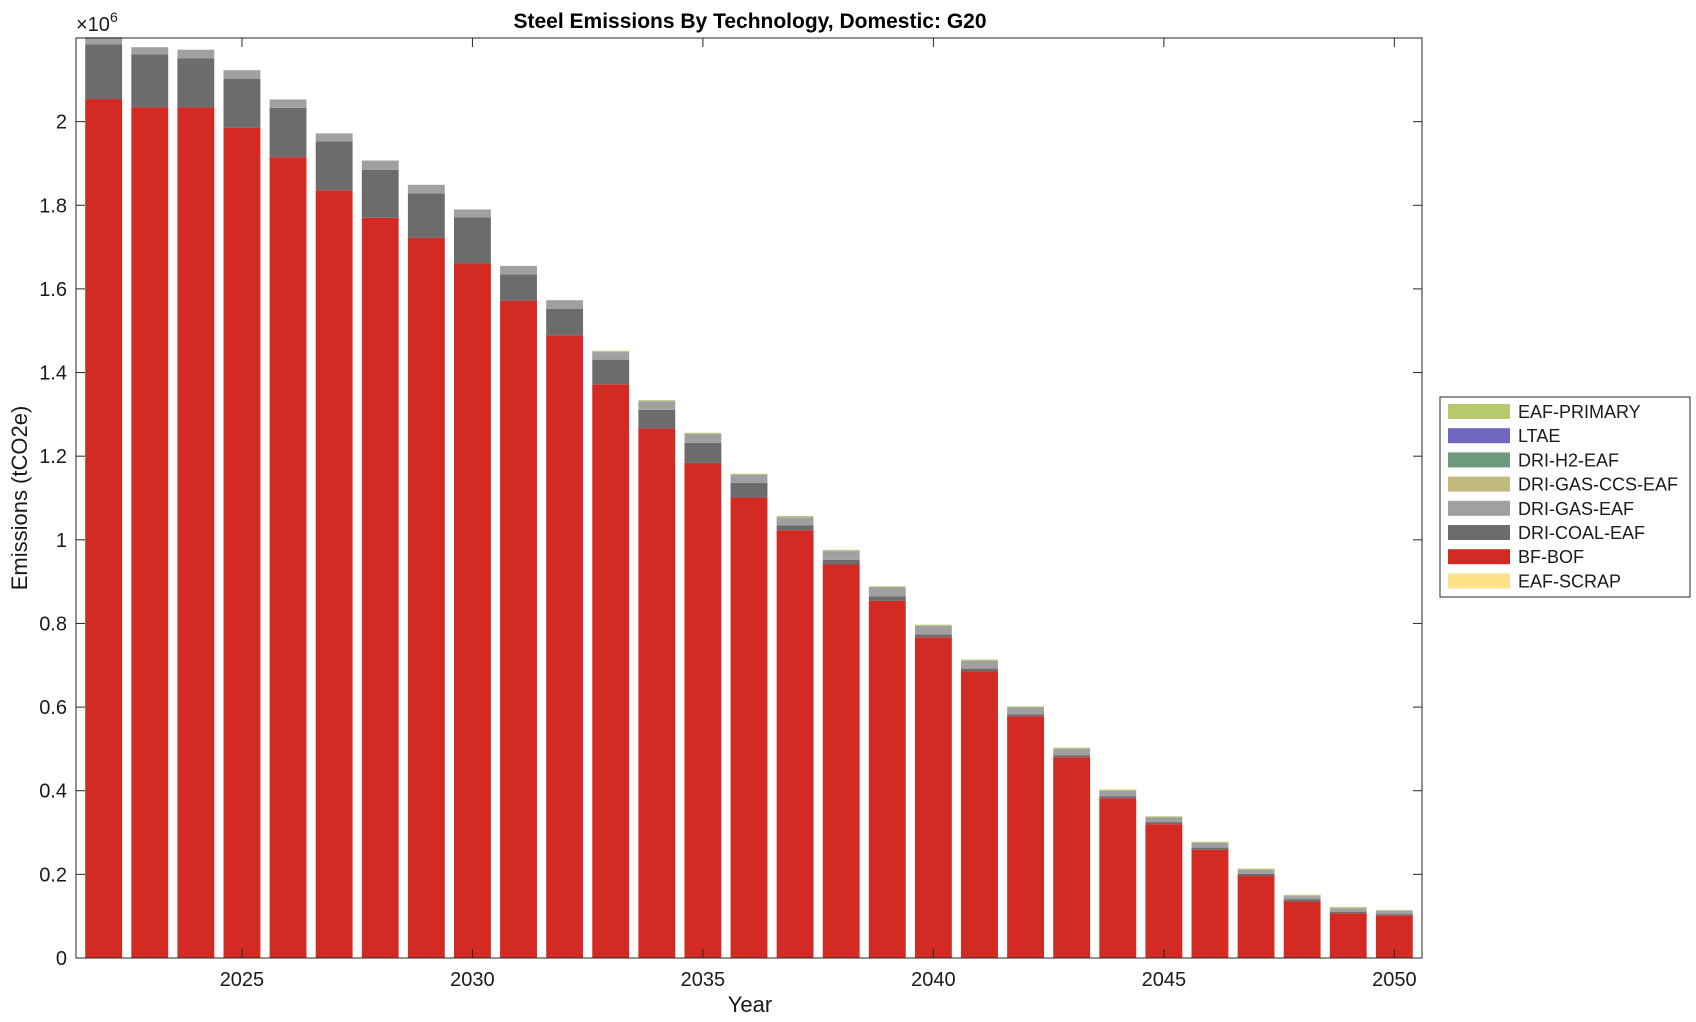 Image resolution: width=1696 pixels, height=1022 pixels. Describe the element at coordinates (1576, 509) in the screenshot. I see `legend-label-dri-gas-eaf: DRI-GAS-EAF` at that location.